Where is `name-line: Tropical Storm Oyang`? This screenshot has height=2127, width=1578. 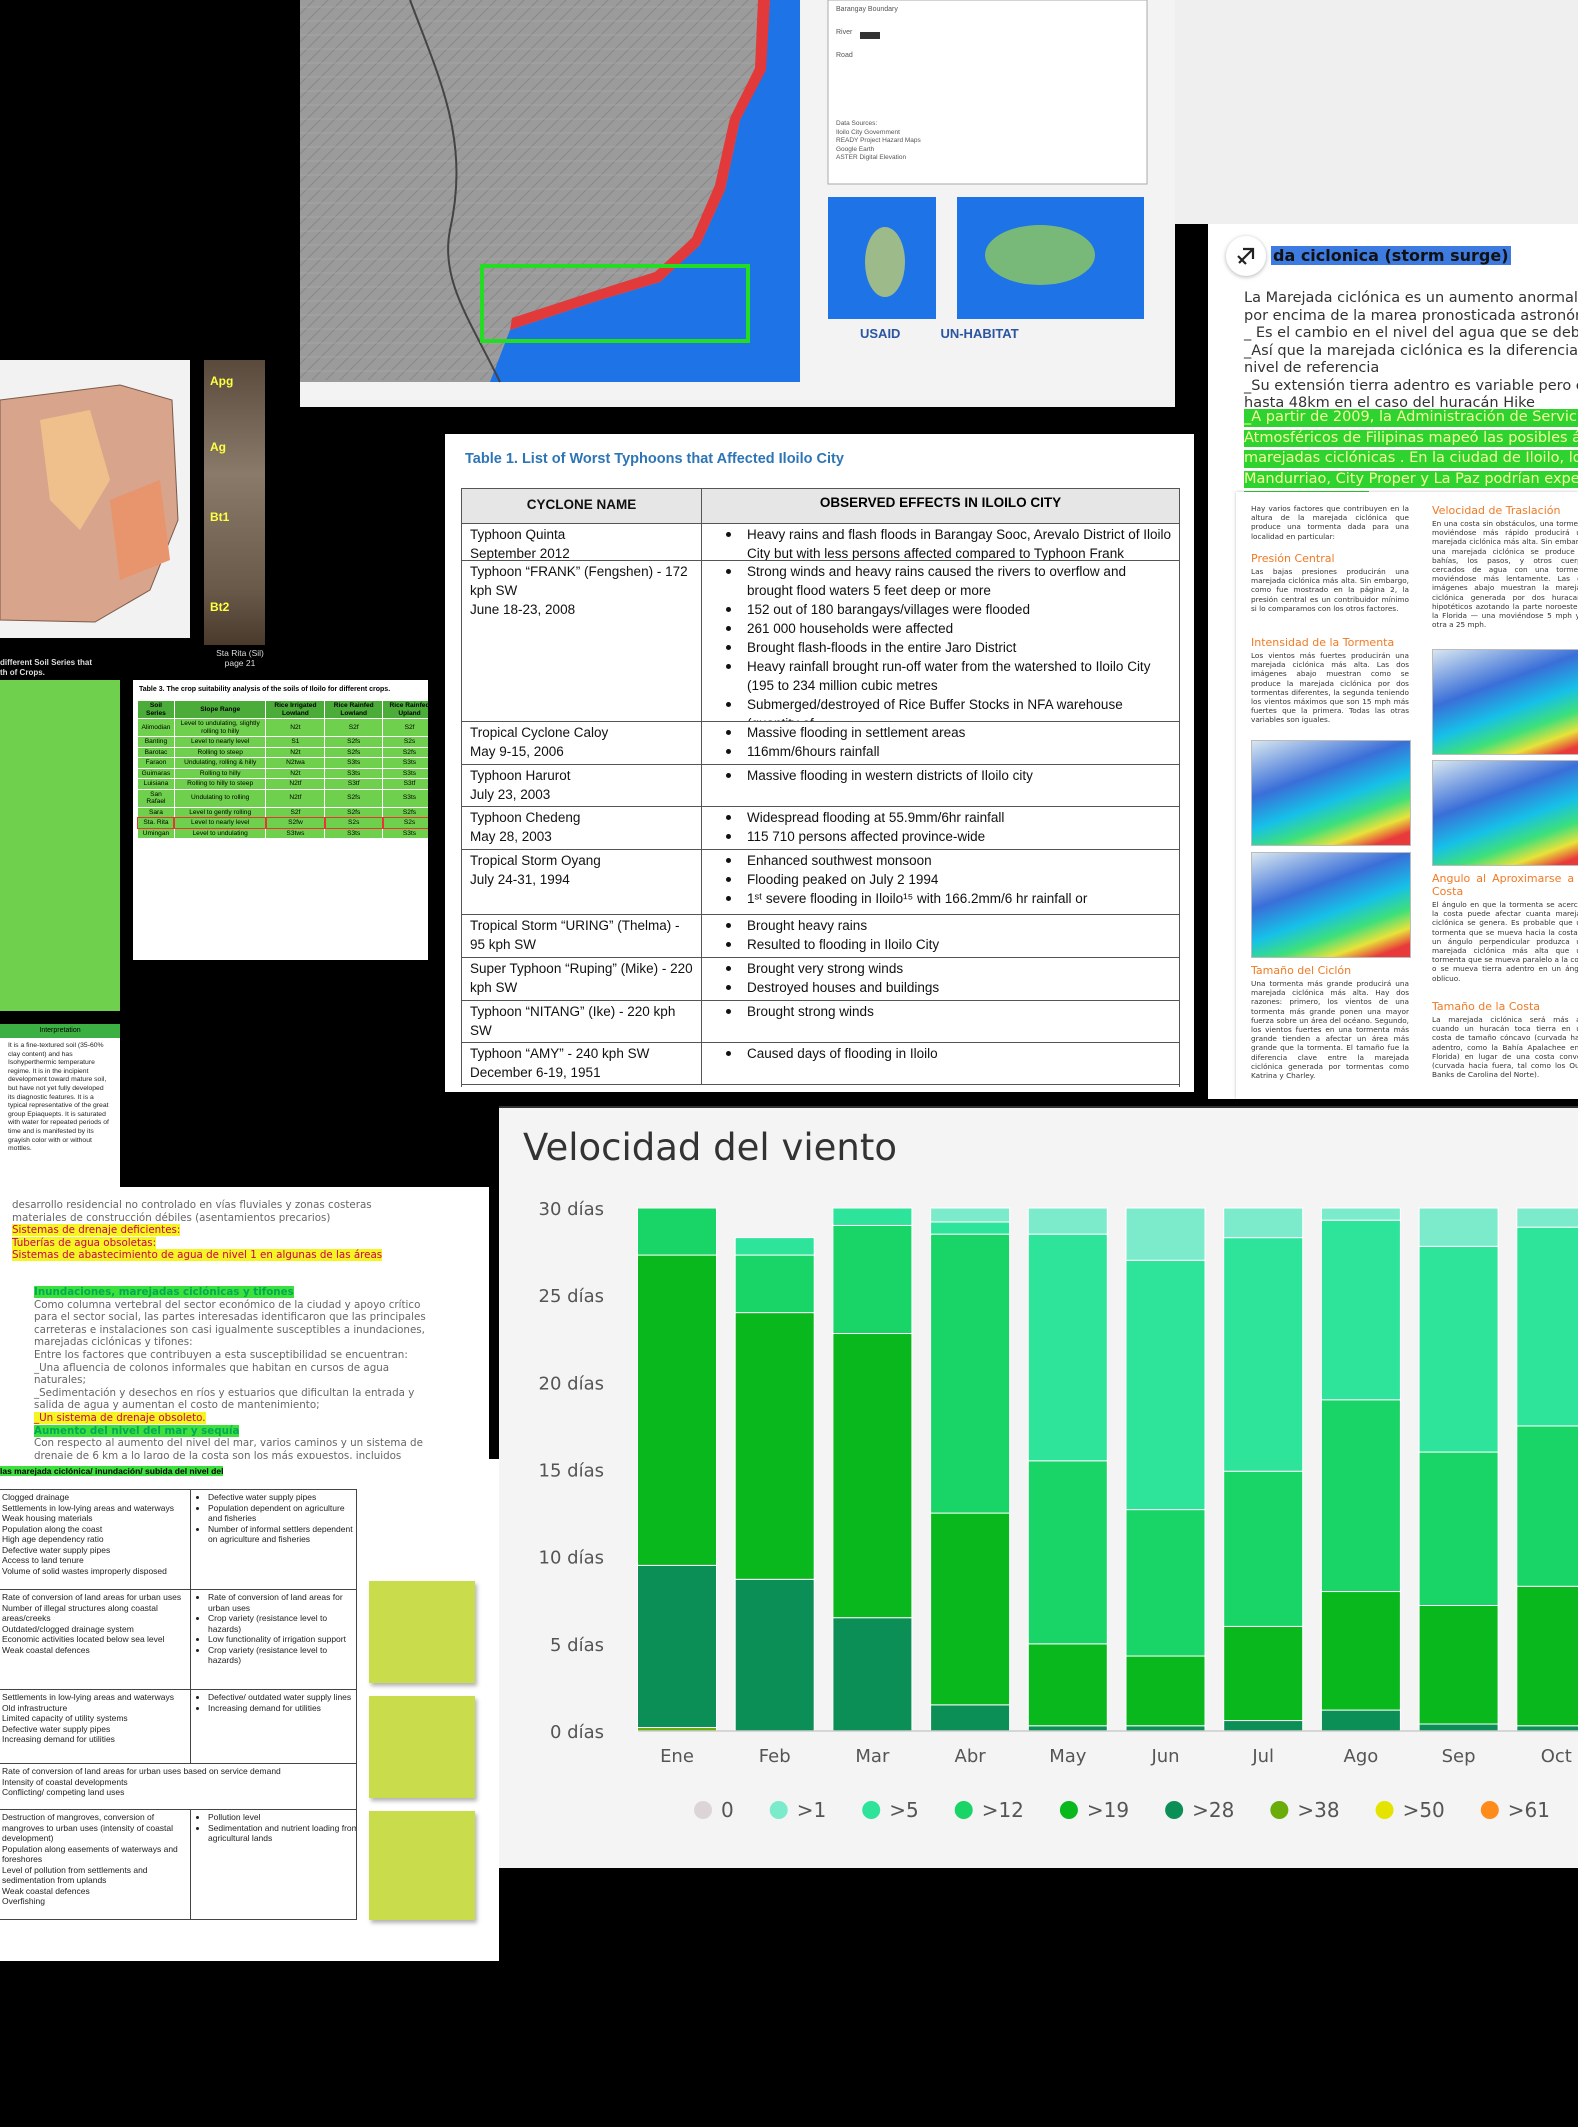
name-line: Tropical Storm Oyang is located at coordinates (535, 860).